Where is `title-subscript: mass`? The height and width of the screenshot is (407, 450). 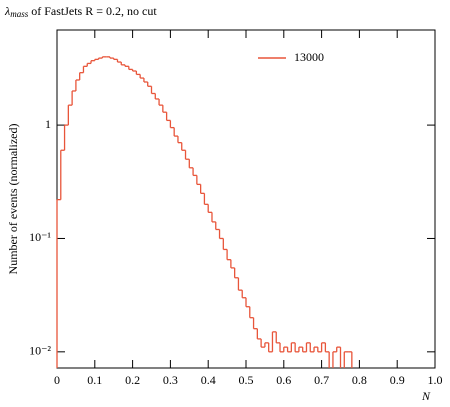
title-subscript: mass is located at coordinates (19, 14).